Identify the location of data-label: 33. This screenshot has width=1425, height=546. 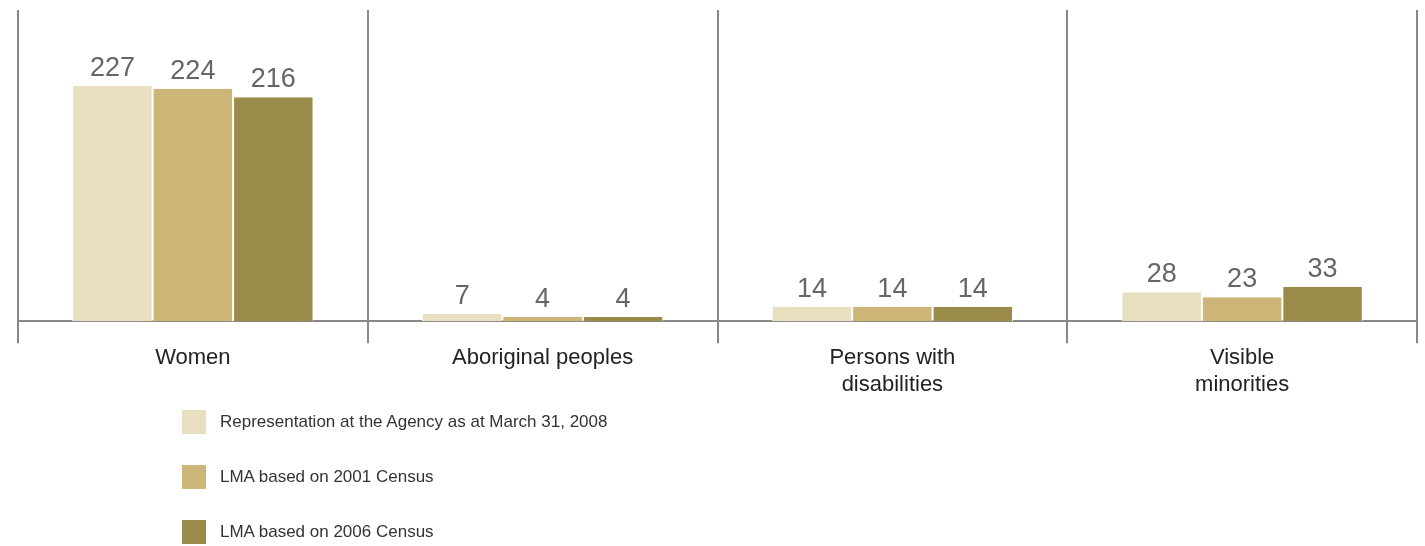
(1322, 267).